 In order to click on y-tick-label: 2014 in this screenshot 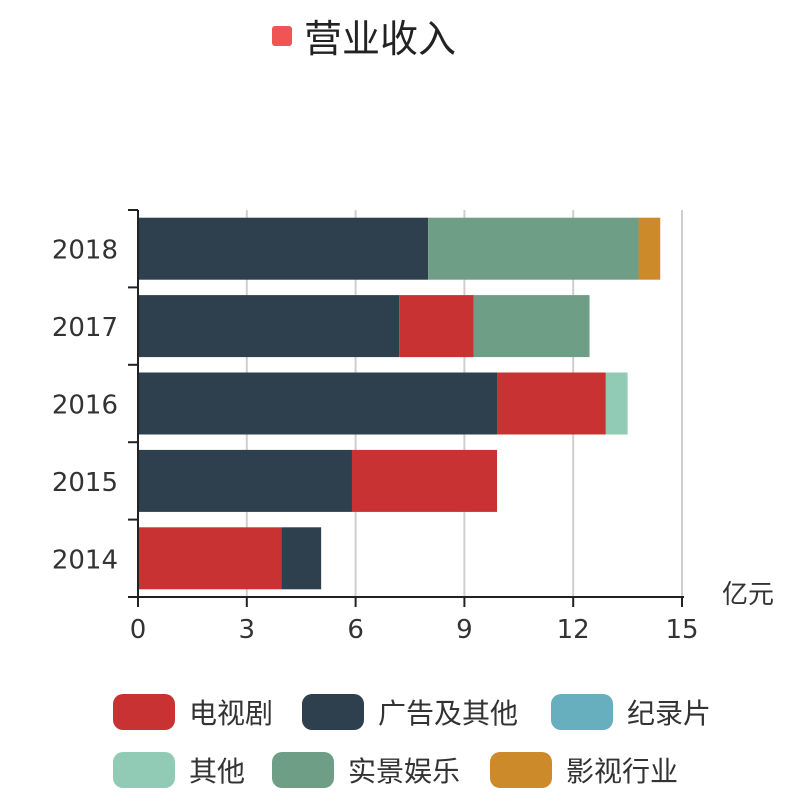, I will do `click(85, 560)`.